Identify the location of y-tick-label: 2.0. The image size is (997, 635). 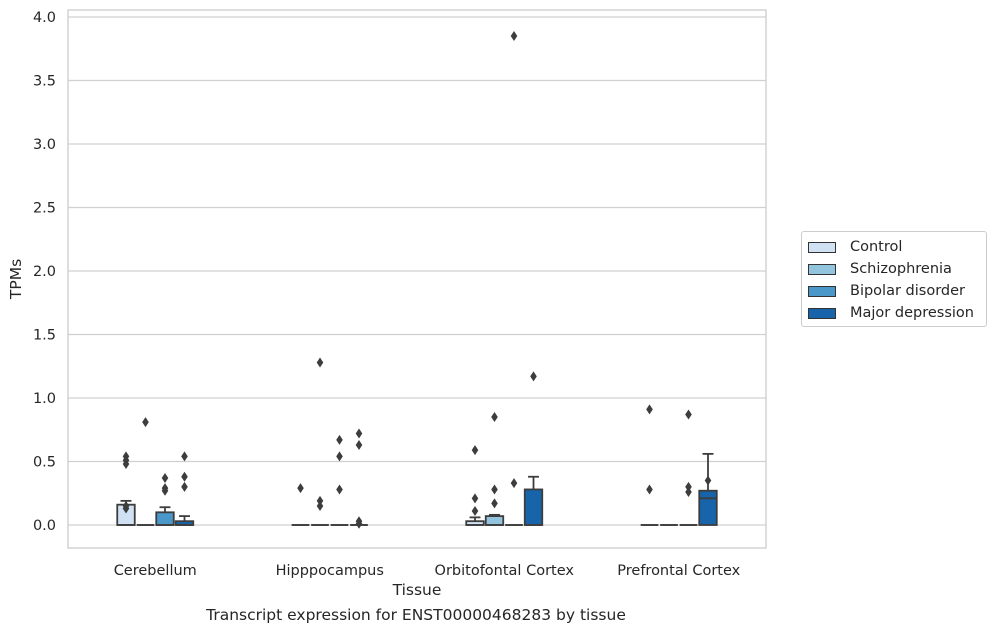
(44, 272).